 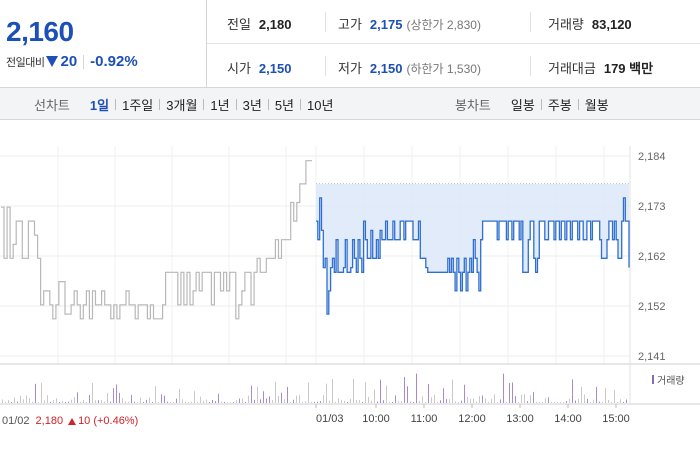 I want to click on x-tick-label: 15:00, so click(x=616, y=419).